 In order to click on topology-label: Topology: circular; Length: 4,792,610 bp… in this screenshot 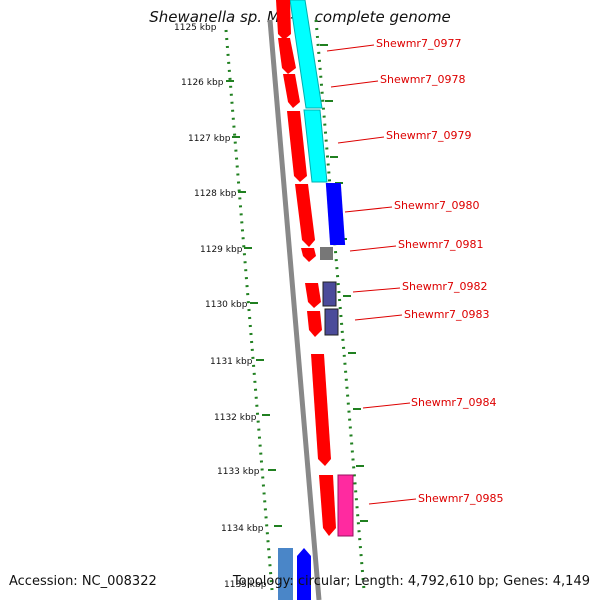, I will do `click(411, 581)`.